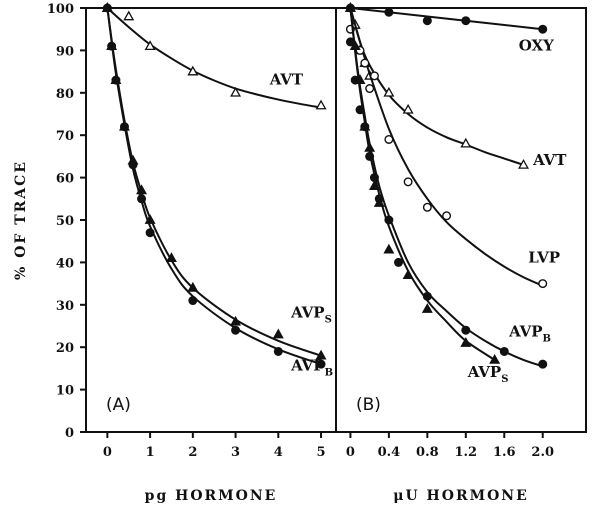 This screenshot has height=508, width=594. Describe the element at coordinates (69, 433) in the screenshot. I see `y-tick-label: 0` at that location.